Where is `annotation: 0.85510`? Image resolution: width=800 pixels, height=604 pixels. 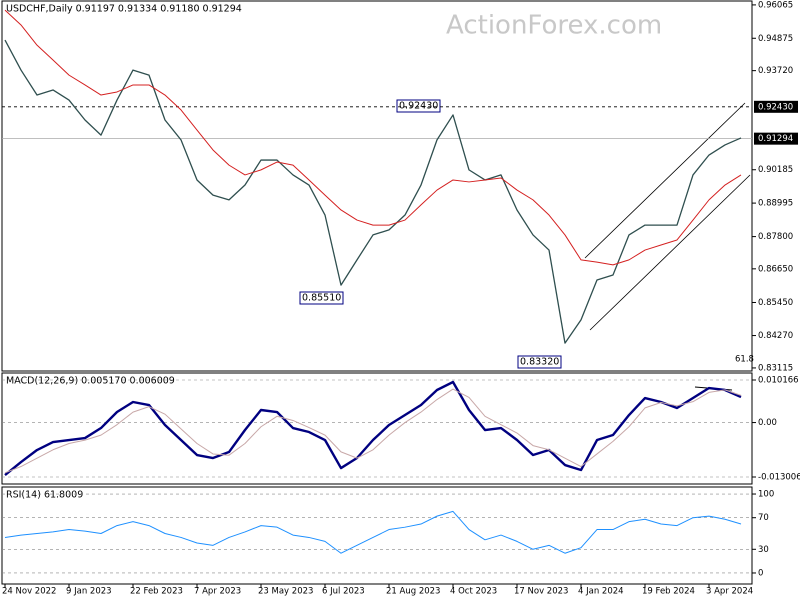
annotation: 0.85510 is located at coordinates (321, 298).